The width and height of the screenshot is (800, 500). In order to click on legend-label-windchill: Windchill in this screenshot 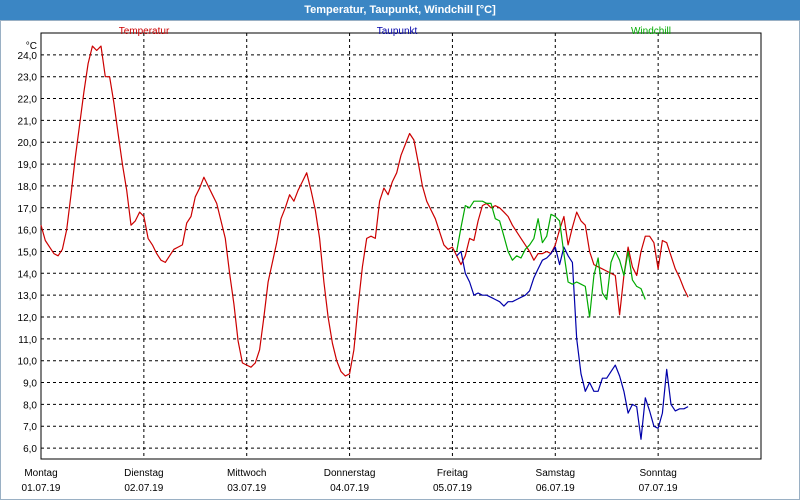, I will do `click(651, 31)`.